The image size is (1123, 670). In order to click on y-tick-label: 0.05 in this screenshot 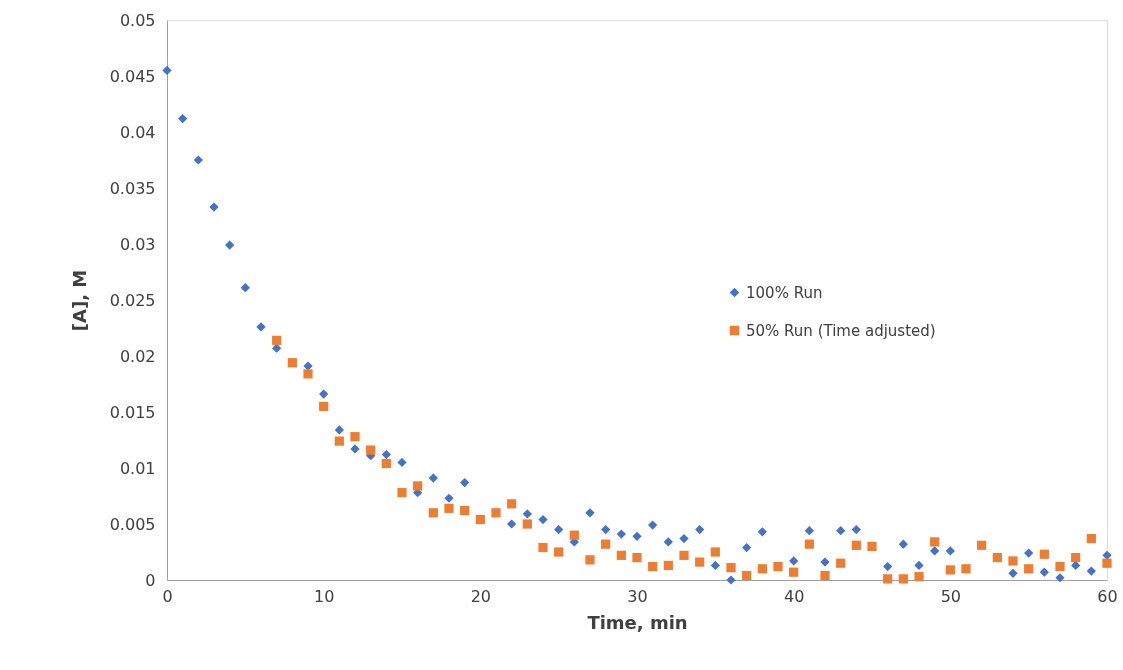, I will do `click(137, 20)`.